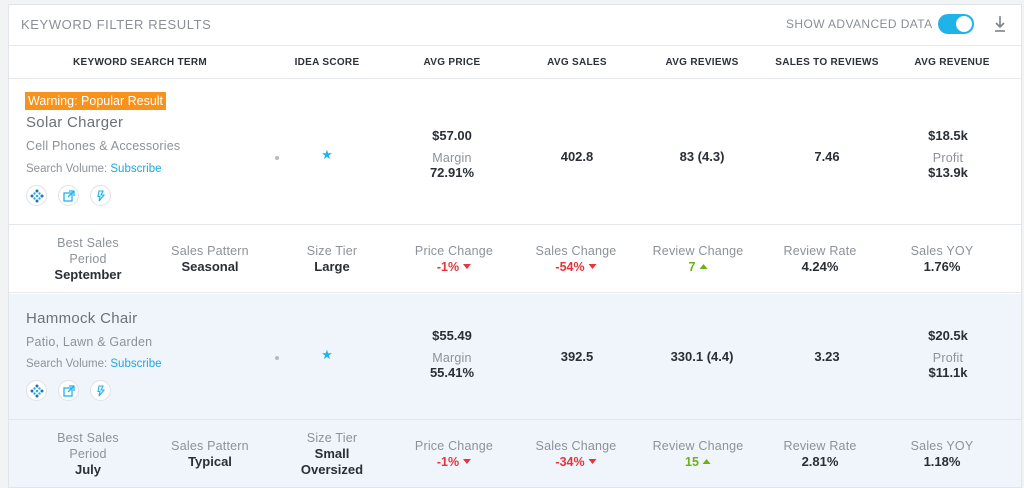 Image resolution: width=1024 pixels, height=488 pixels. I want to click on avg-price-cell: $57.00 Margin 72.91%, so click(452, 154).